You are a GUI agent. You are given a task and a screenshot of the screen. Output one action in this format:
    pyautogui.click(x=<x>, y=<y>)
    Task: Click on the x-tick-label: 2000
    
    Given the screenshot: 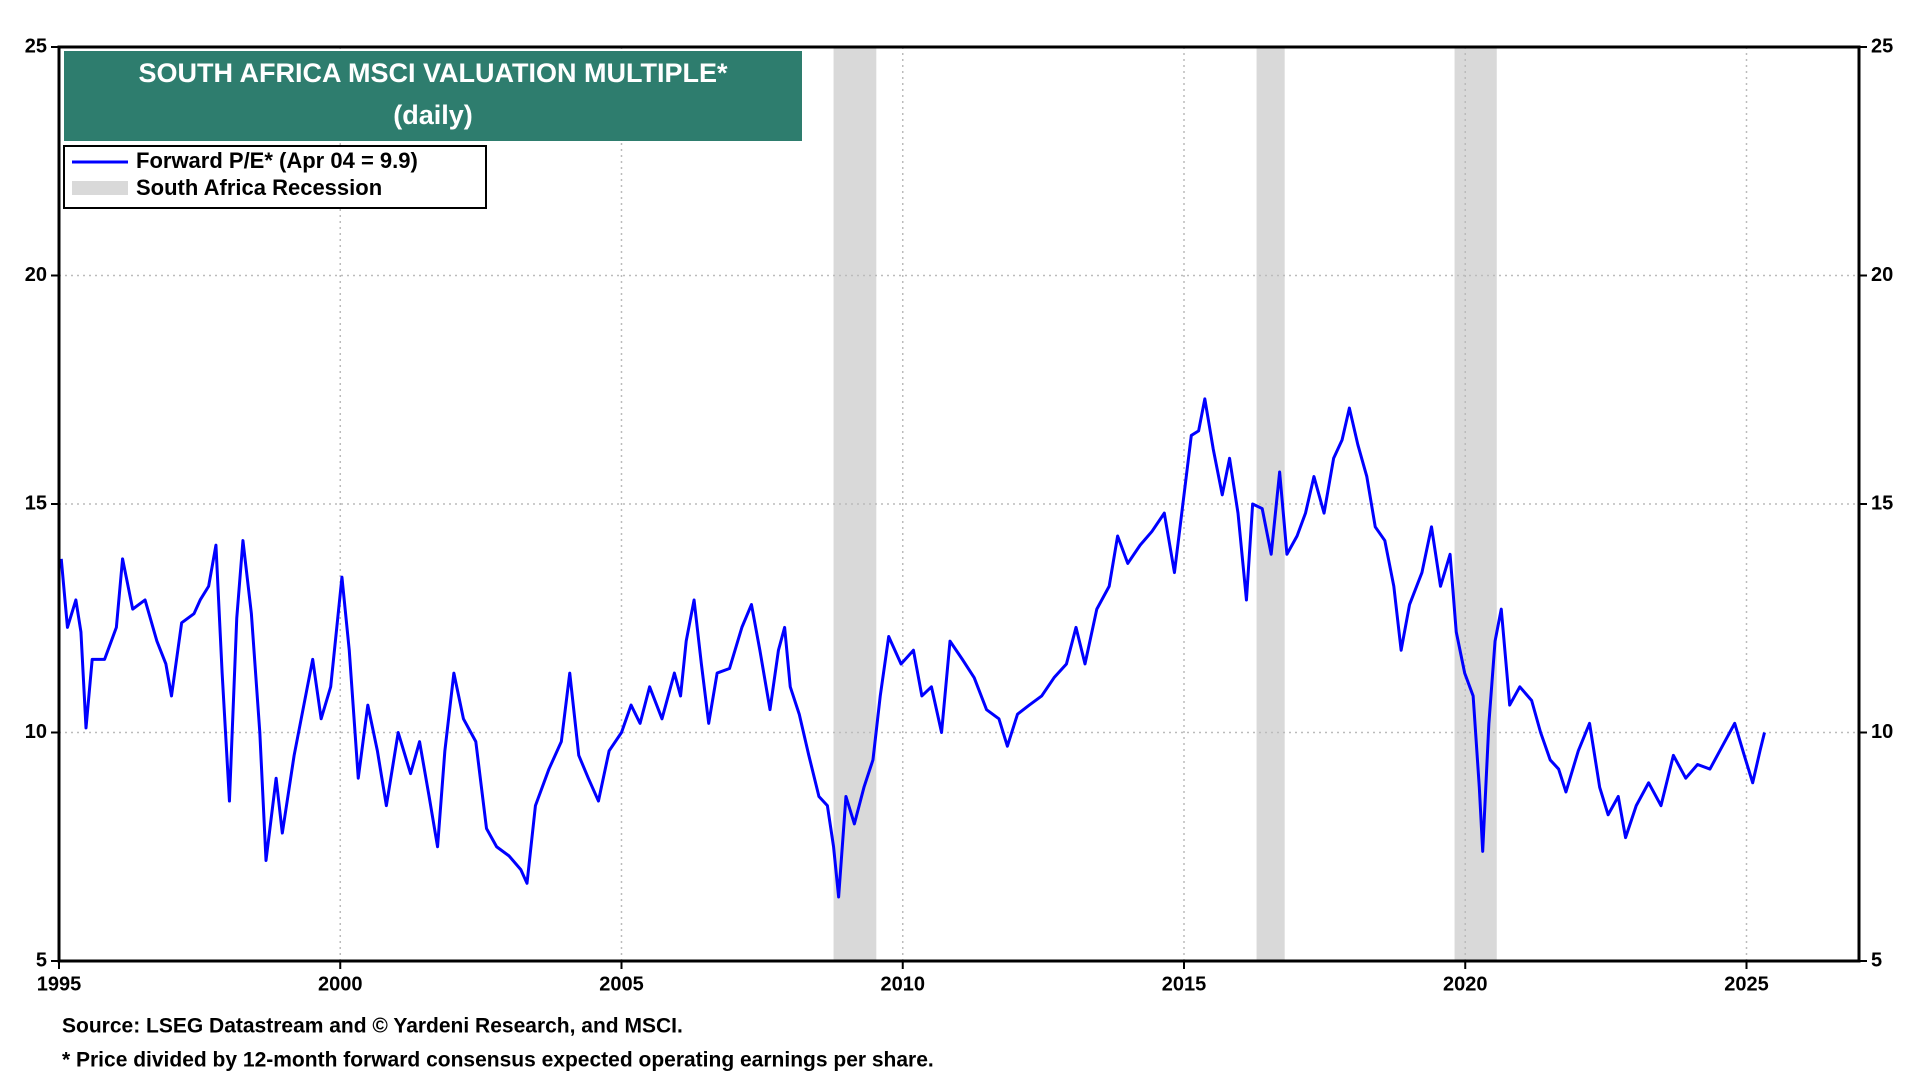 What is the action you would take?
    pyautogui.click(x=340, y=984)
    